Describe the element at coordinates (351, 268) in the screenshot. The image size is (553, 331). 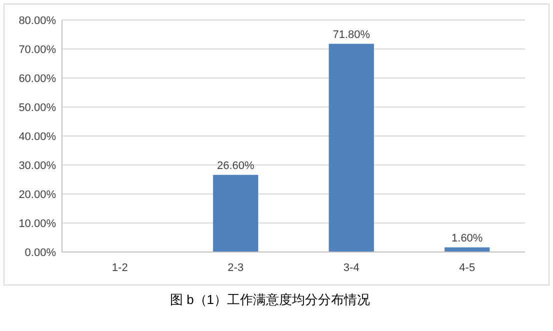
I see `x-tick-label: 3-4` at that location.